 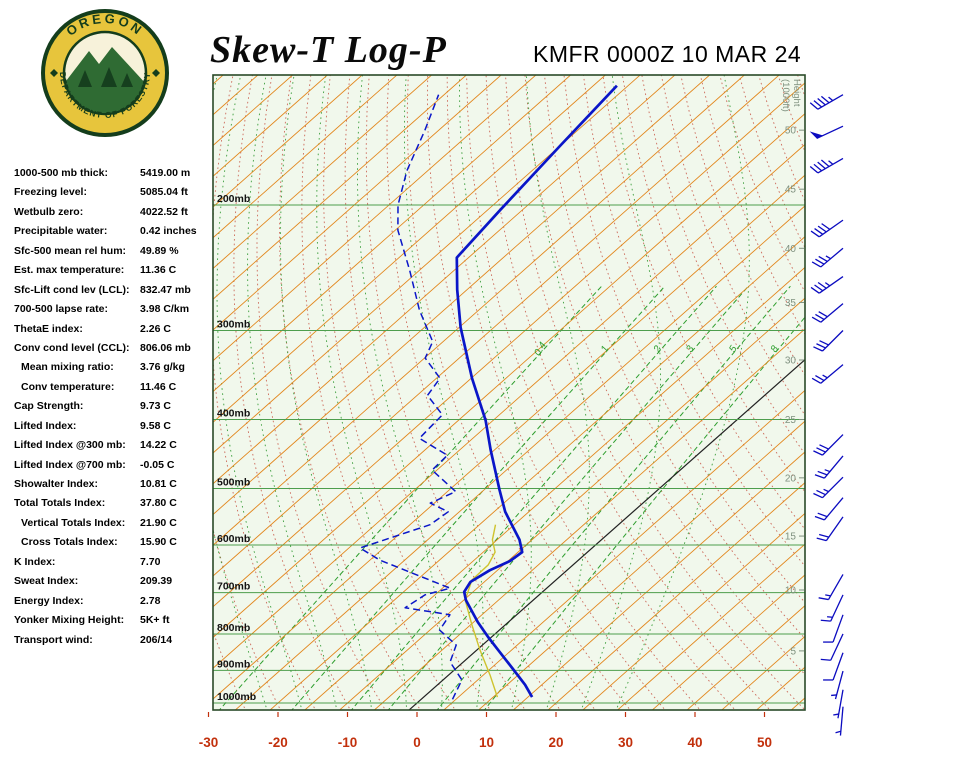 I want to click on x-axis-labels: -30 -20 -10 0 10 20 30 40 50, so click(x=485, y=731).